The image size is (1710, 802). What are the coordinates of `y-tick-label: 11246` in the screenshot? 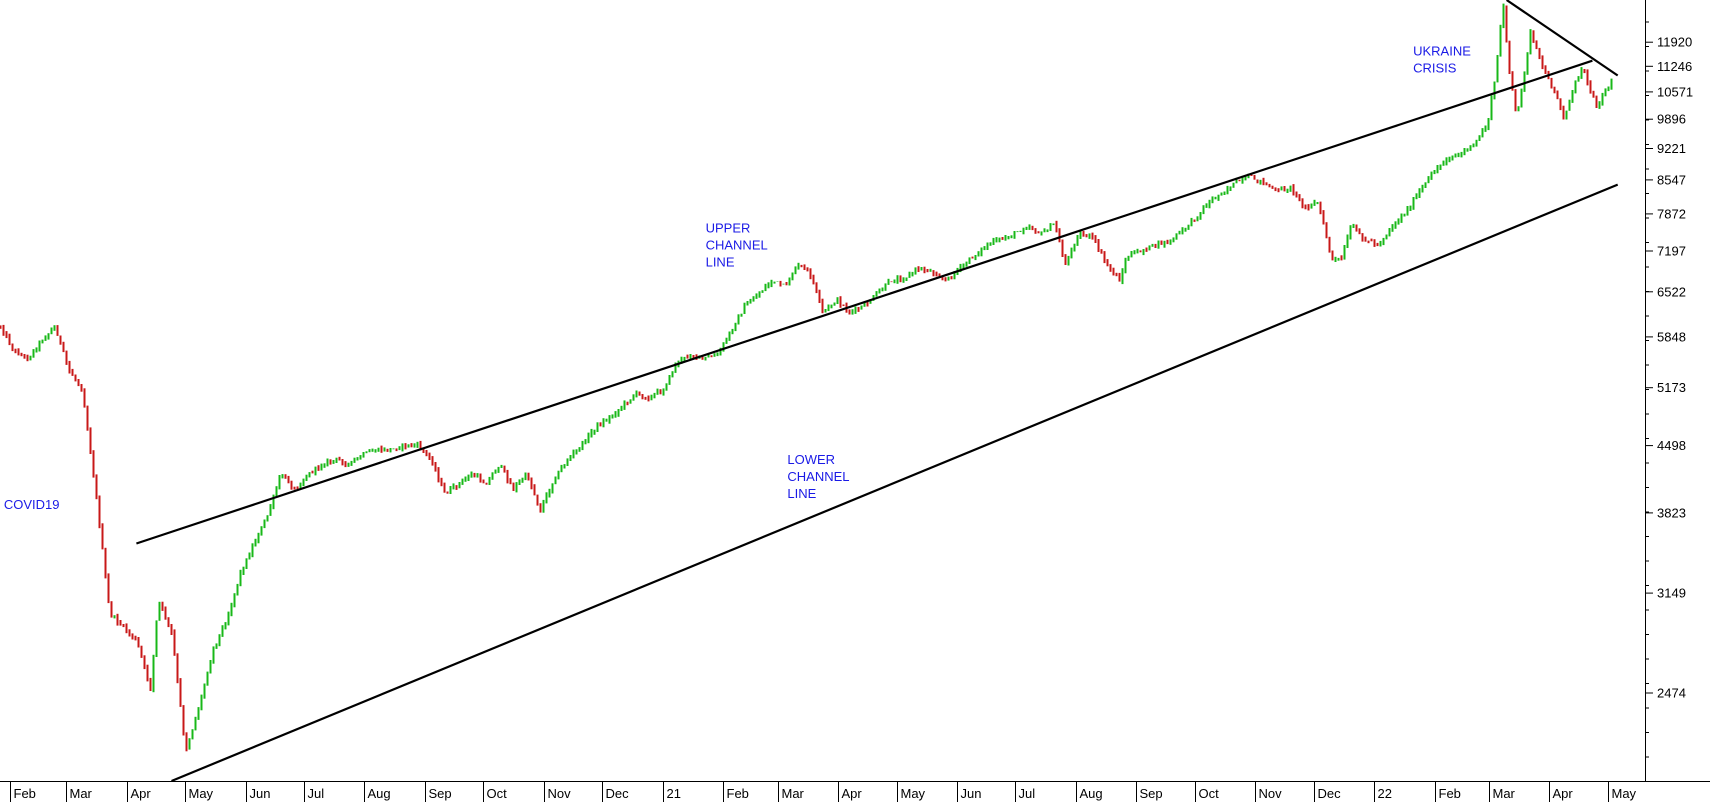 It's located at (1674, 66).